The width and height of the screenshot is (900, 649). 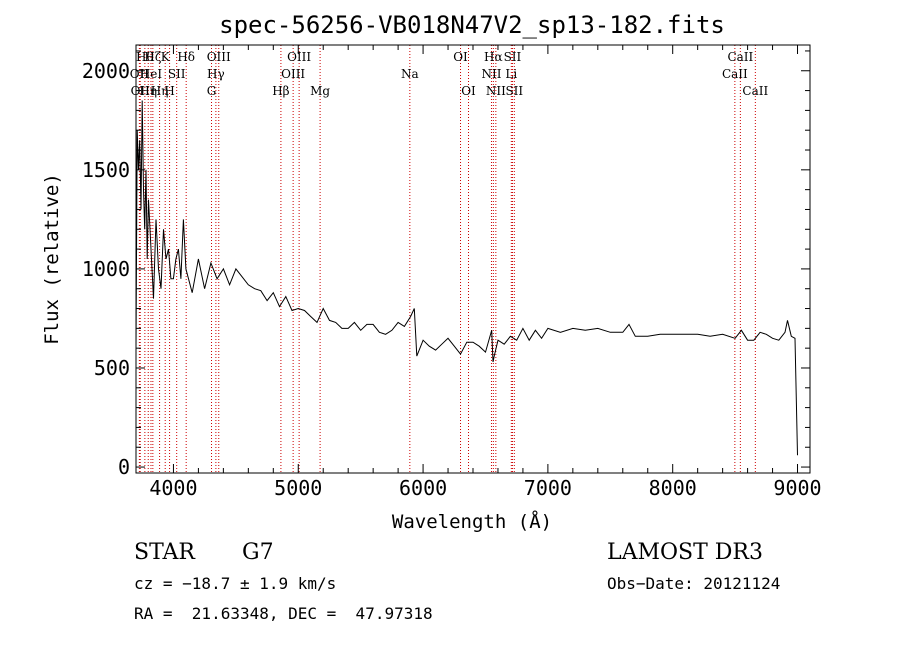 I want to click on subclass: G7, so click(x=258, y=552).